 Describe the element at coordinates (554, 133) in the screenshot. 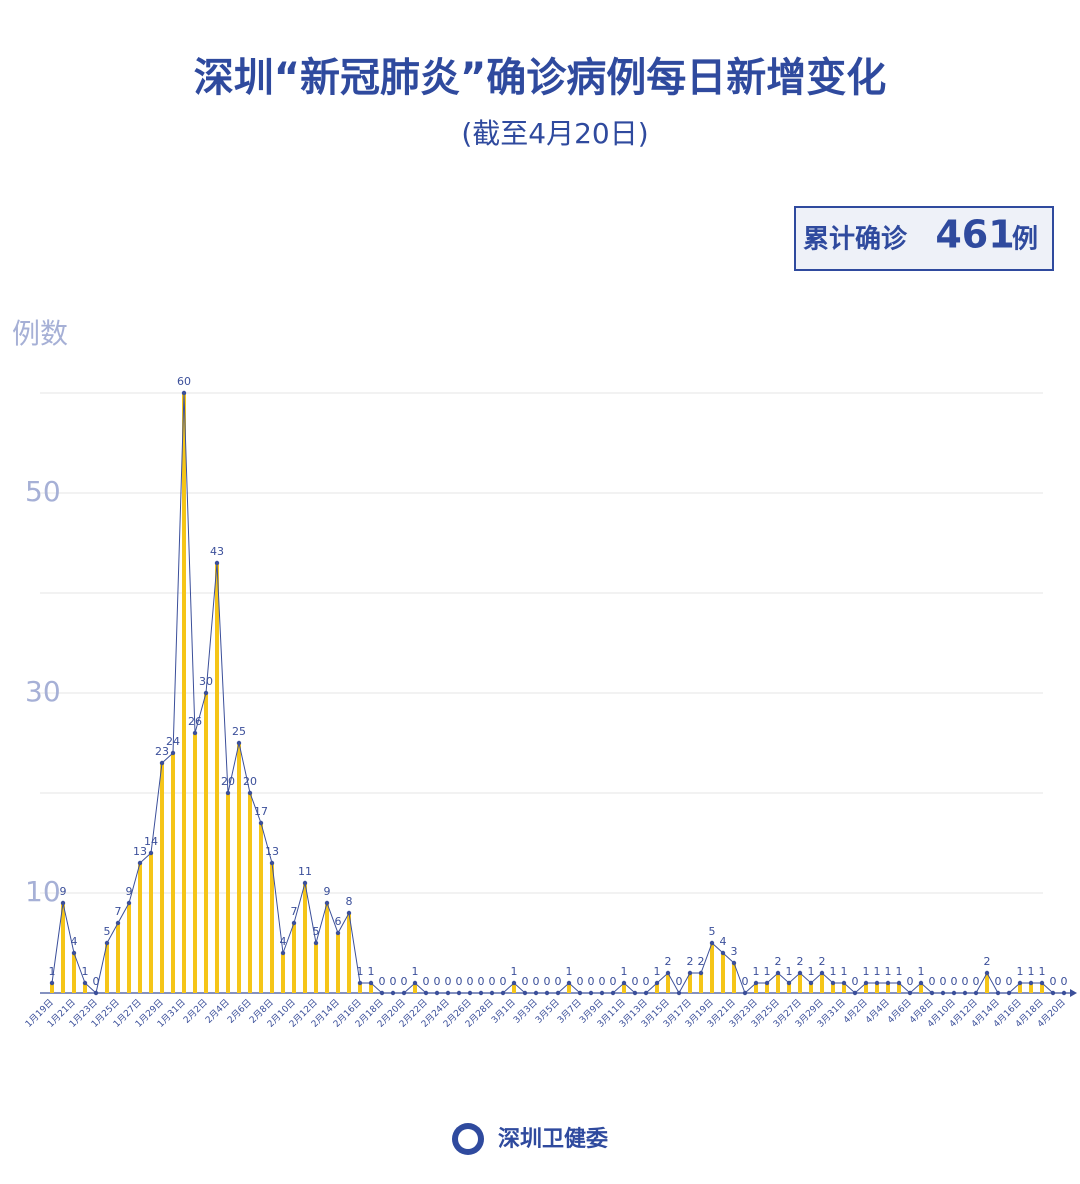

I see `chart-subtitle: (截至4月20日)` at that location.